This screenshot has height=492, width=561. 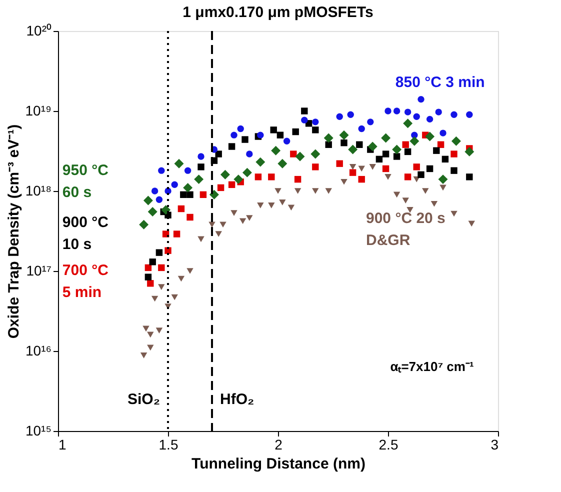 What do you see at coordinates (432, 366) in the screenshot?
I see `annotation: αₜ=7x10⁷ cm⁻¹` at bounding box center [432, 366].